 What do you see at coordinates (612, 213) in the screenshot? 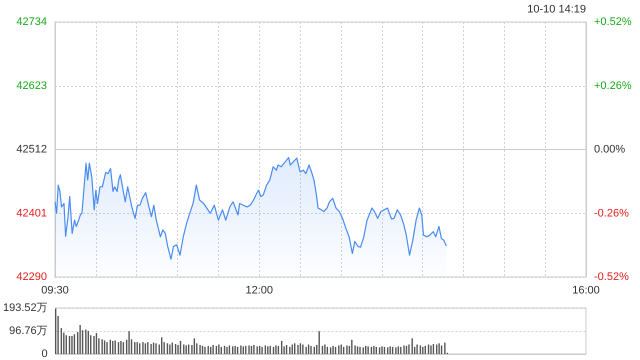
I see `y2-tick-label: -0.26%` at bounding box center [612, 213].